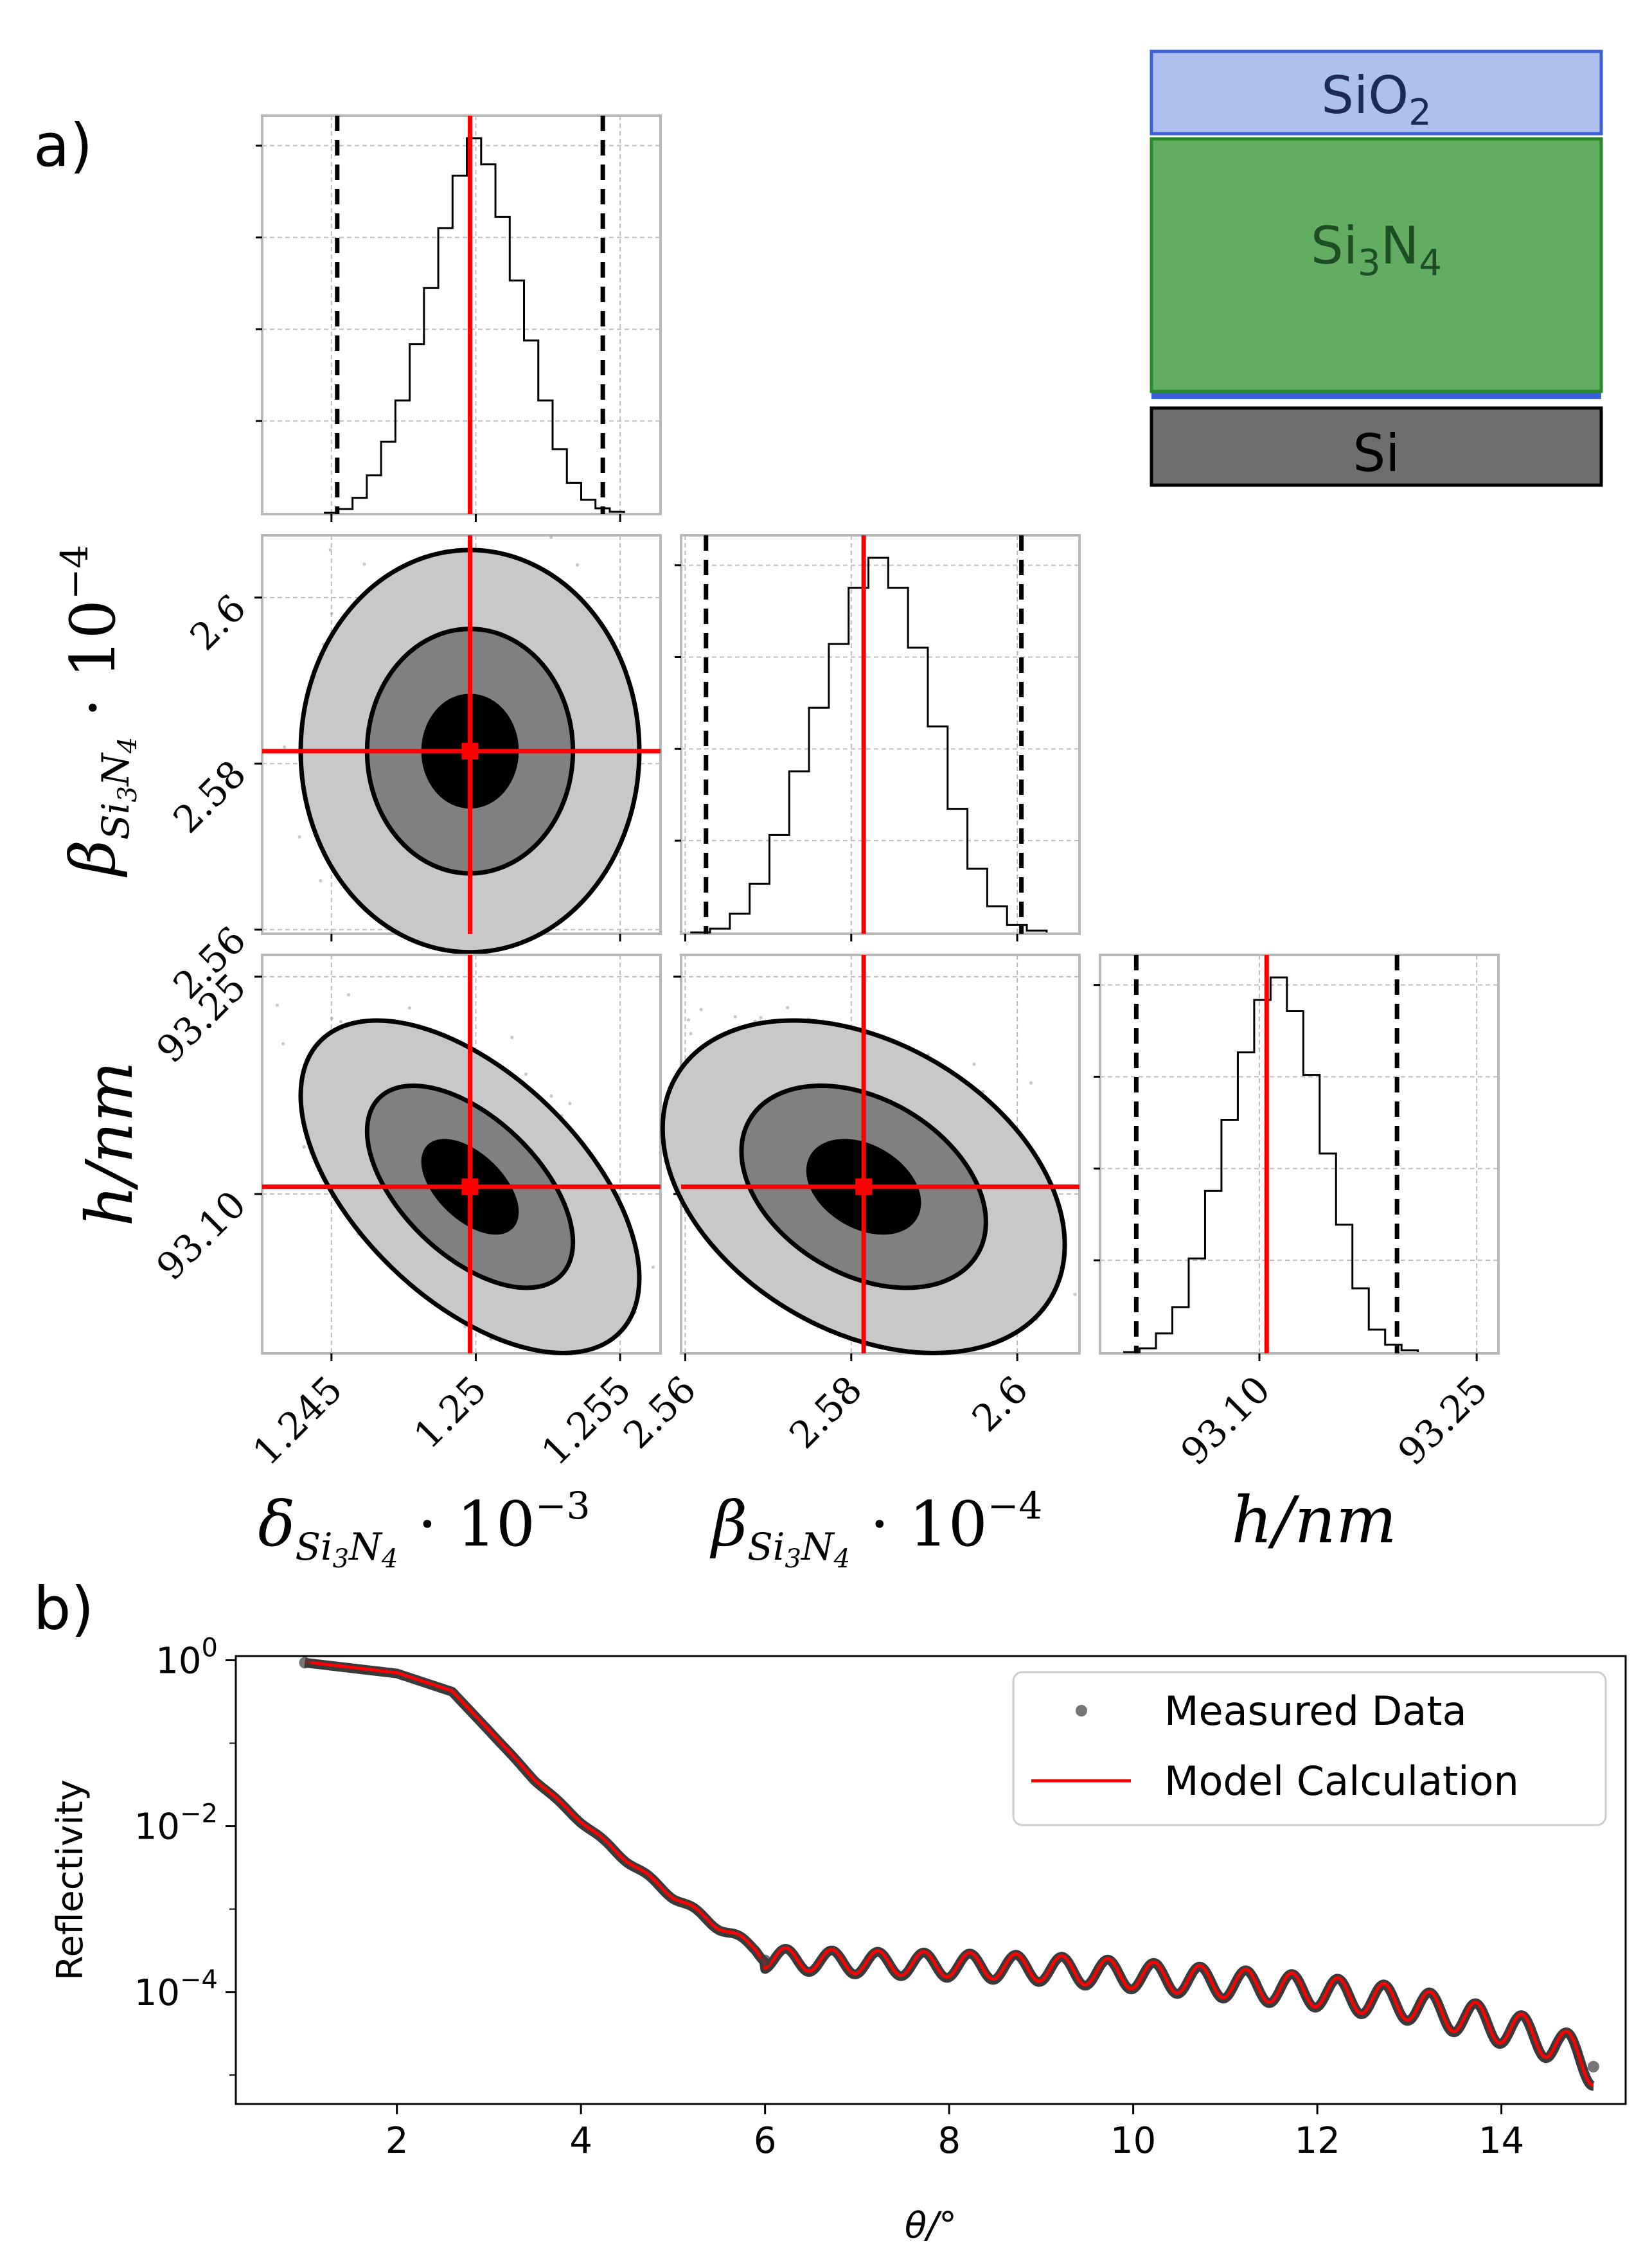  Describe the element at coordinates (450, 1412) in the screenshot. I see `x-tick-label: 1.25` at that location.